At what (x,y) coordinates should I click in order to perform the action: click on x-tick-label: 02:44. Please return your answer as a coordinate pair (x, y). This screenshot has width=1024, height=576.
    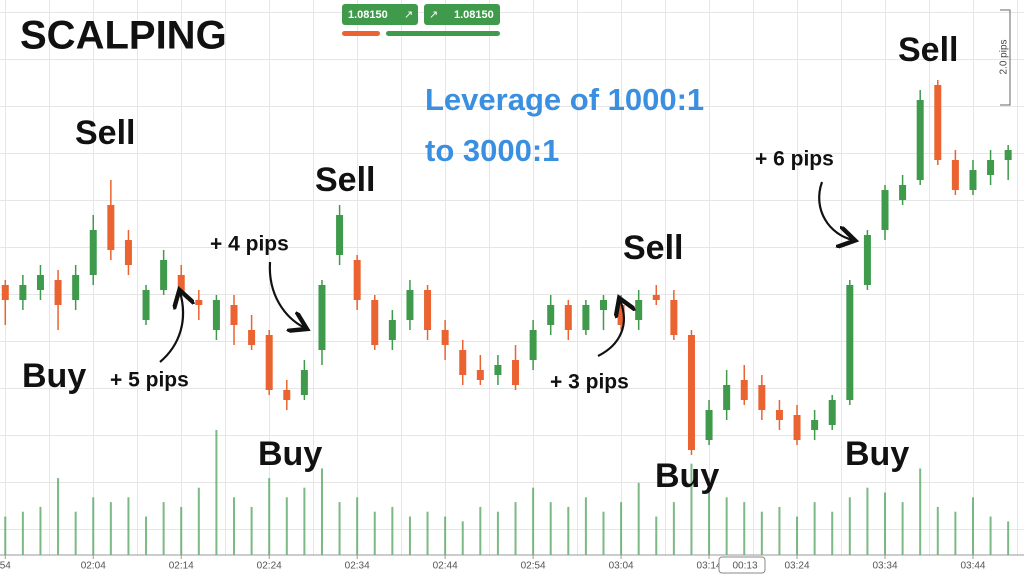
    Looking at the image, I should click on (445, 566).